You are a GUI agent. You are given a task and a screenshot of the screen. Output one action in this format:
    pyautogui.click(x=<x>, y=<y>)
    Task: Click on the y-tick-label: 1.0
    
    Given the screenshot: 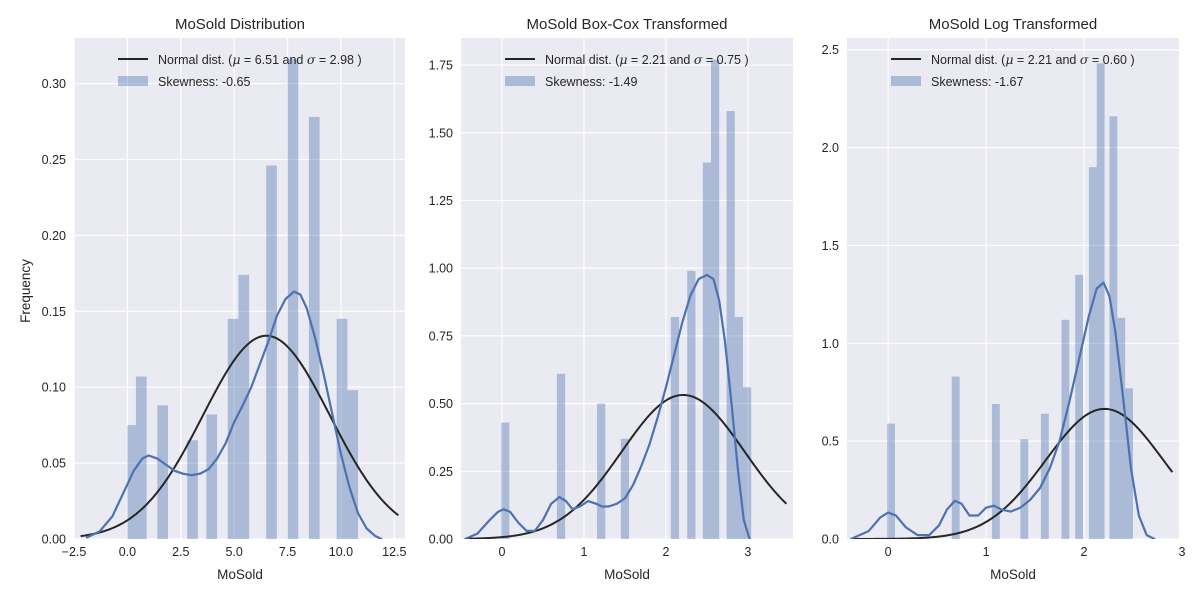 What is the action you would take?
    pyautogui.click(x=830, y=344)
    